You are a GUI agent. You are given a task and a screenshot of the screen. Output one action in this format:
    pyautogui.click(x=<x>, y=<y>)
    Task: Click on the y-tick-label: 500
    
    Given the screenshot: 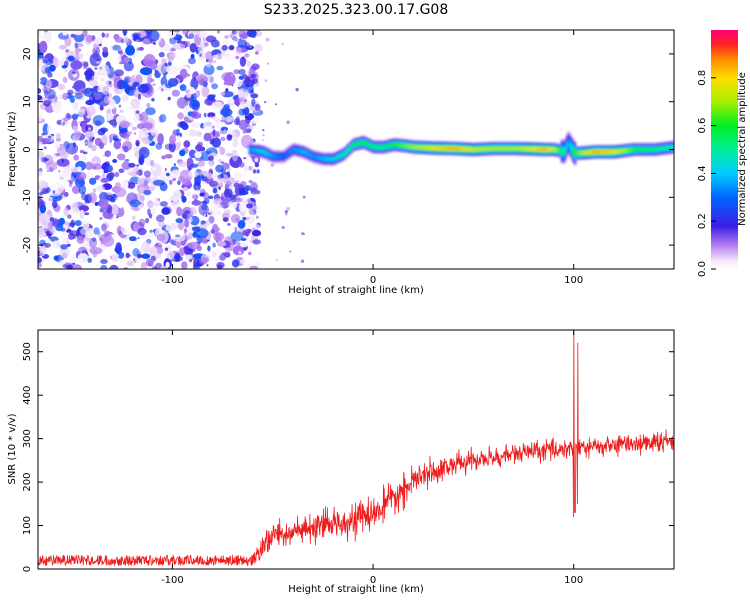 What is the action you would take?
    pyautogui.click(x=27, y=351)
    